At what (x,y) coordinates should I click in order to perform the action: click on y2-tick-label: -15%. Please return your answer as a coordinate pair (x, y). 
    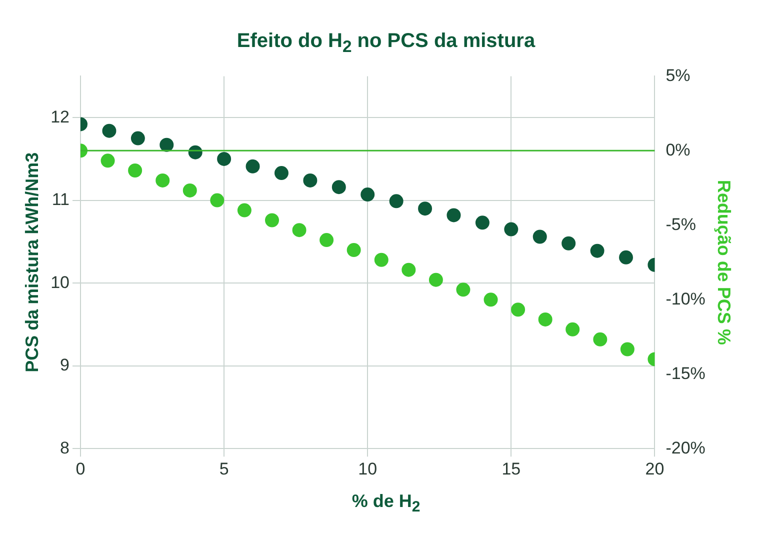
    Looking at the image, I should click on (686, 373).